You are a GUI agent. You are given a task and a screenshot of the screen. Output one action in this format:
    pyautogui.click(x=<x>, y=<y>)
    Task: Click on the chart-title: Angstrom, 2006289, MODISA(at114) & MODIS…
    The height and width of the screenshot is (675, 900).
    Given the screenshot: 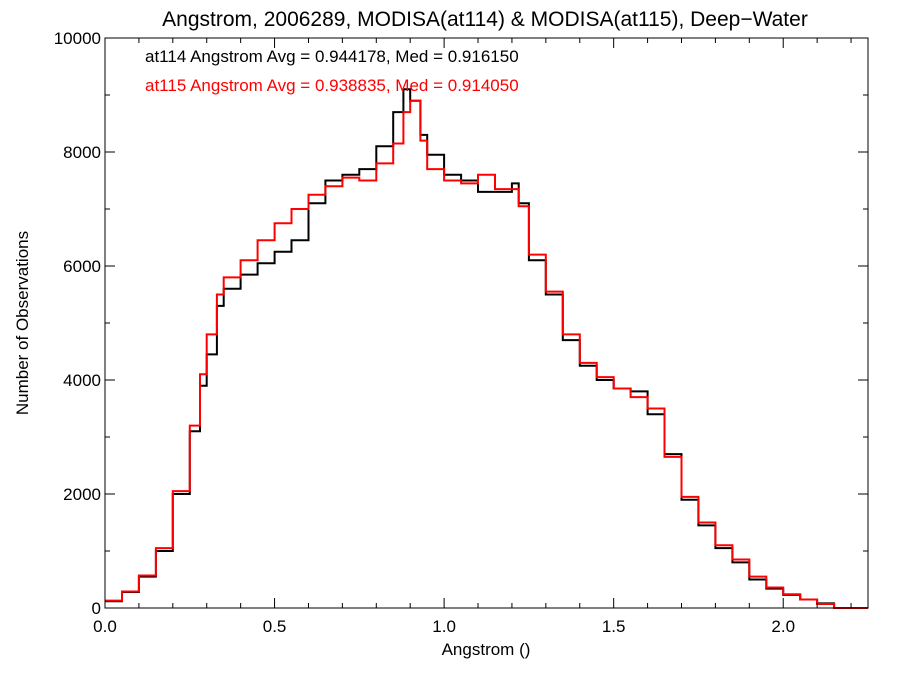 What is the action you would take?
    pyautogui.click(x=485, y=19)
    